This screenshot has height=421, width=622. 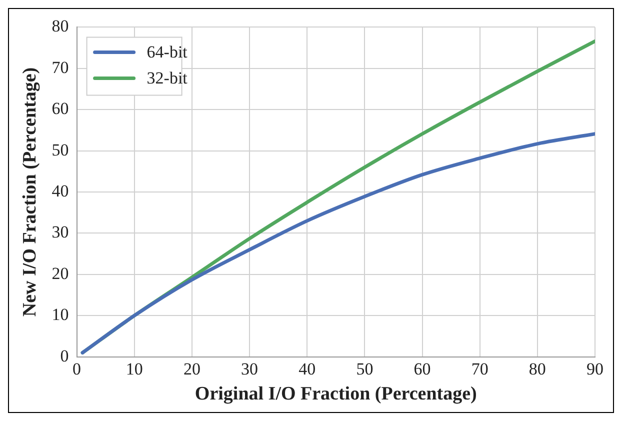 What do you see at coordinates (60, 67) in the screenshot?
I see `y-tick-label: 70` at bounding box center [60, 67].